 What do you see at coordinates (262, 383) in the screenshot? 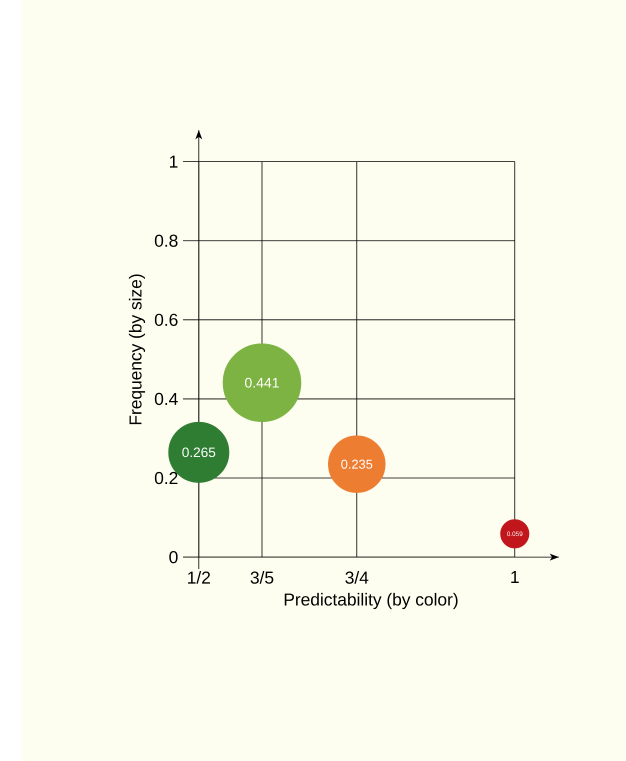
I see `data-label: 0.441` at bounding box center [262, 383].